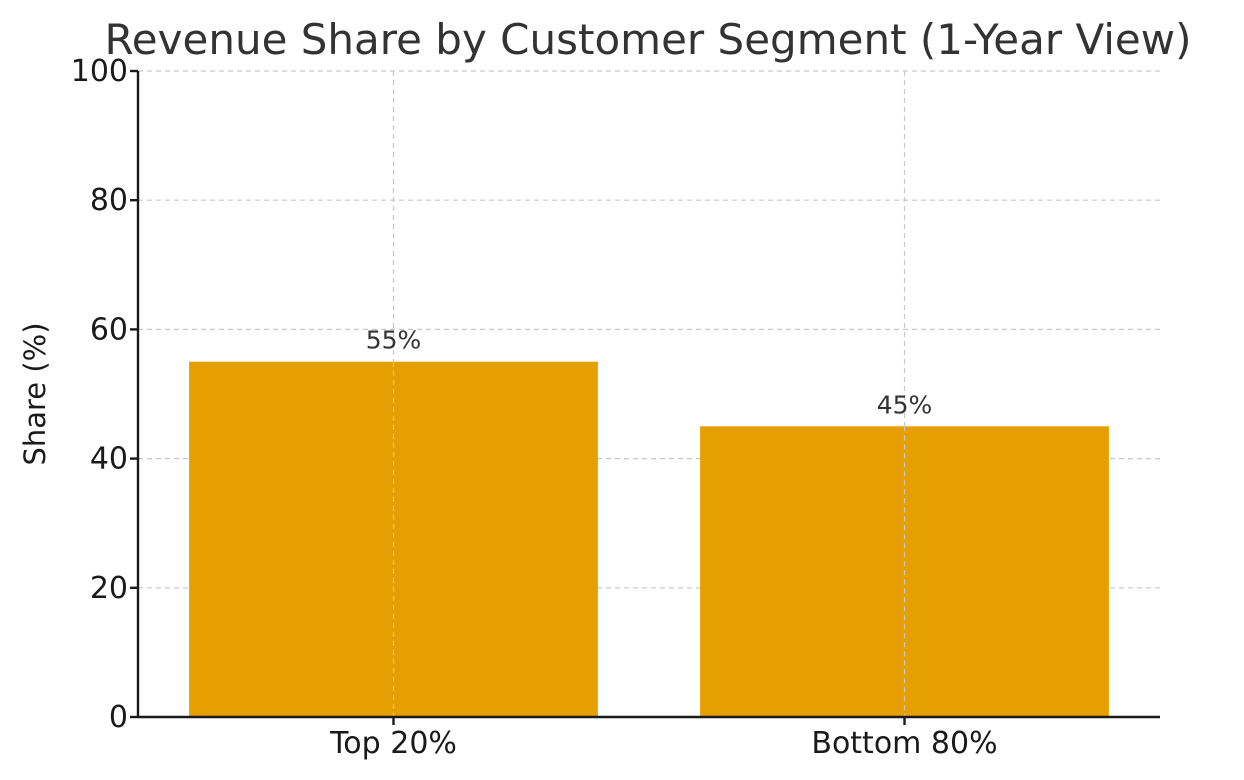 The height and width of the screenshot is (780, 1244). Describe the element at coordinates (663, 743) in the screenshot. I see `x-tick-labels: Top 20% Bottom 80%` at that location.